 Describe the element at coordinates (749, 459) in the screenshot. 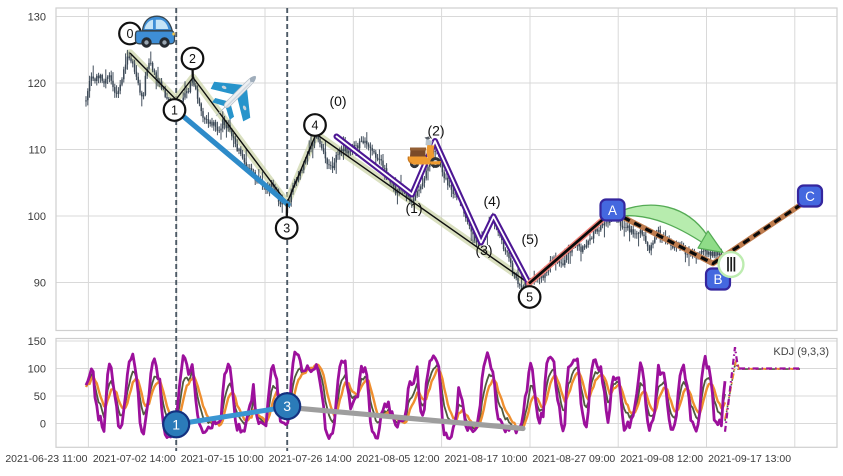

I see `svg-text: 2021-09-17 13:00` at that location.